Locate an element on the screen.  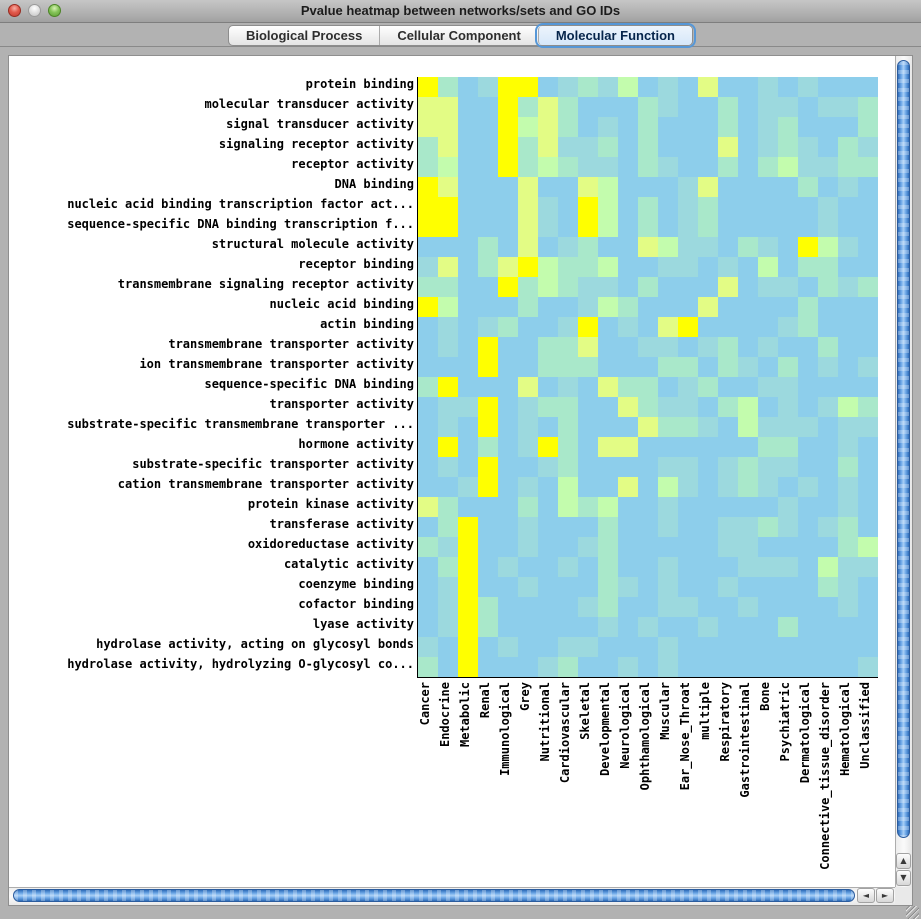
close-icon is located at coordinates (14, 10).